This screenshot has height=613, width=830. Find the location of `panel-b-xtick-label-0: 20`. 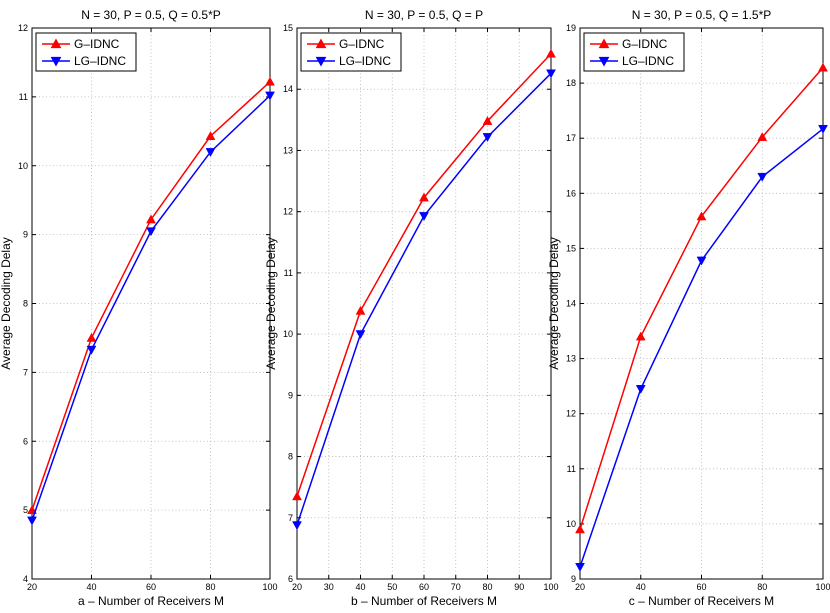

panel-b-xtick-label-0: 20 is located at coordinates (297, 587).